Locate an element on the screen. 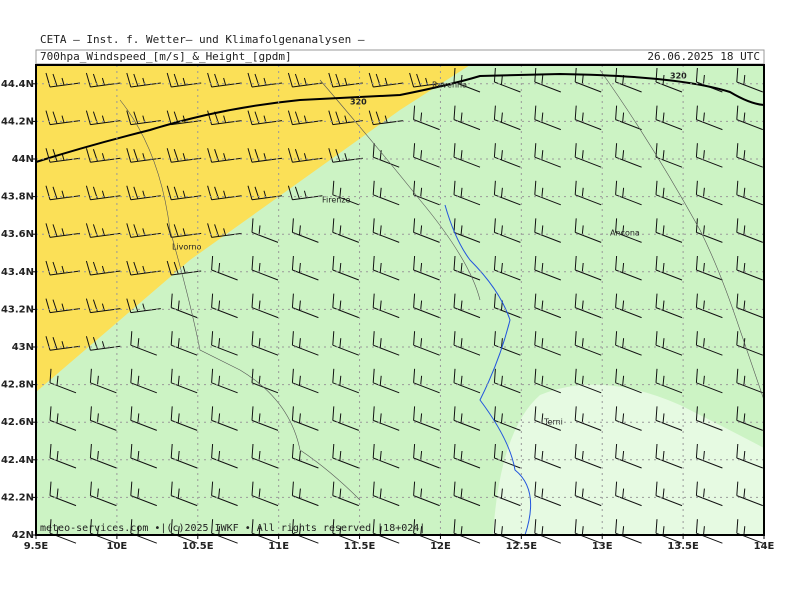 This screenshot has height=600, width=800. x-tick-label: 13.5E is located at coordinates (683, 546).